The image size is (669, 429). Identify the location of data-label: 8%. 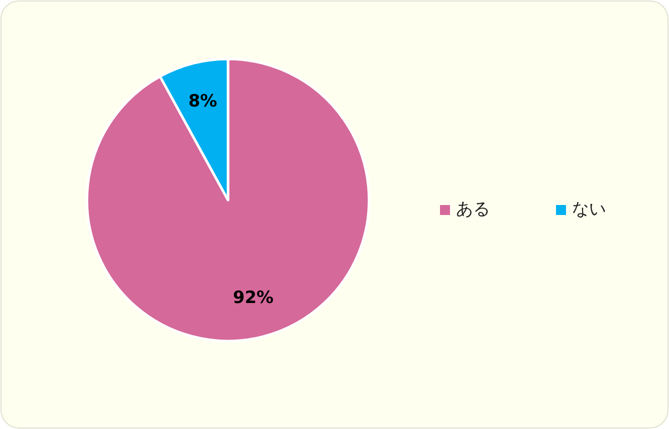
(203, 101).